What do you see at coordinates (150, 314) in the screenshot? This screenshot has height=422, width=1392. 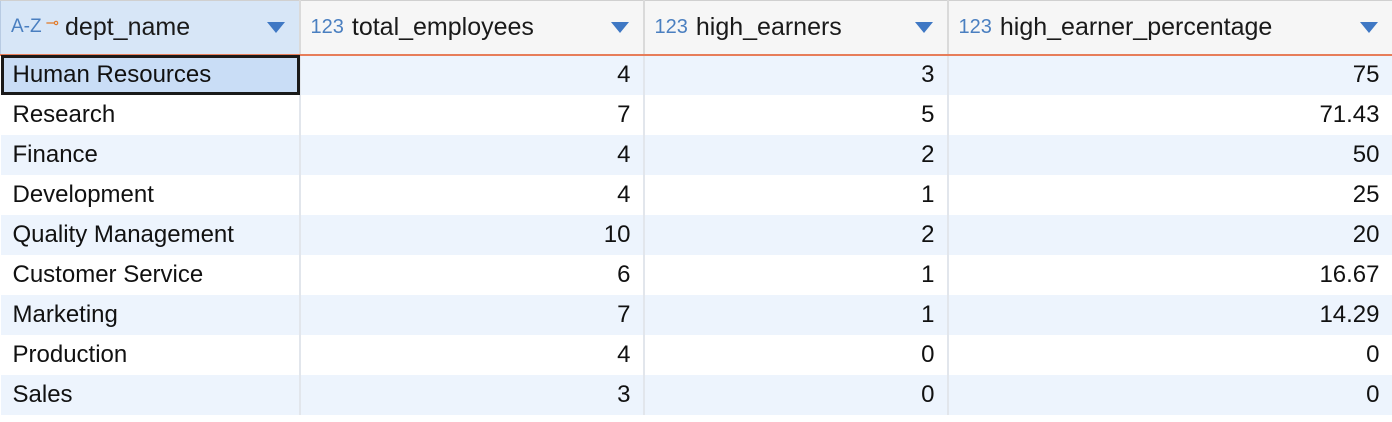 I see `cell-dept-name: Marketing` at bounding box center [150, 314].